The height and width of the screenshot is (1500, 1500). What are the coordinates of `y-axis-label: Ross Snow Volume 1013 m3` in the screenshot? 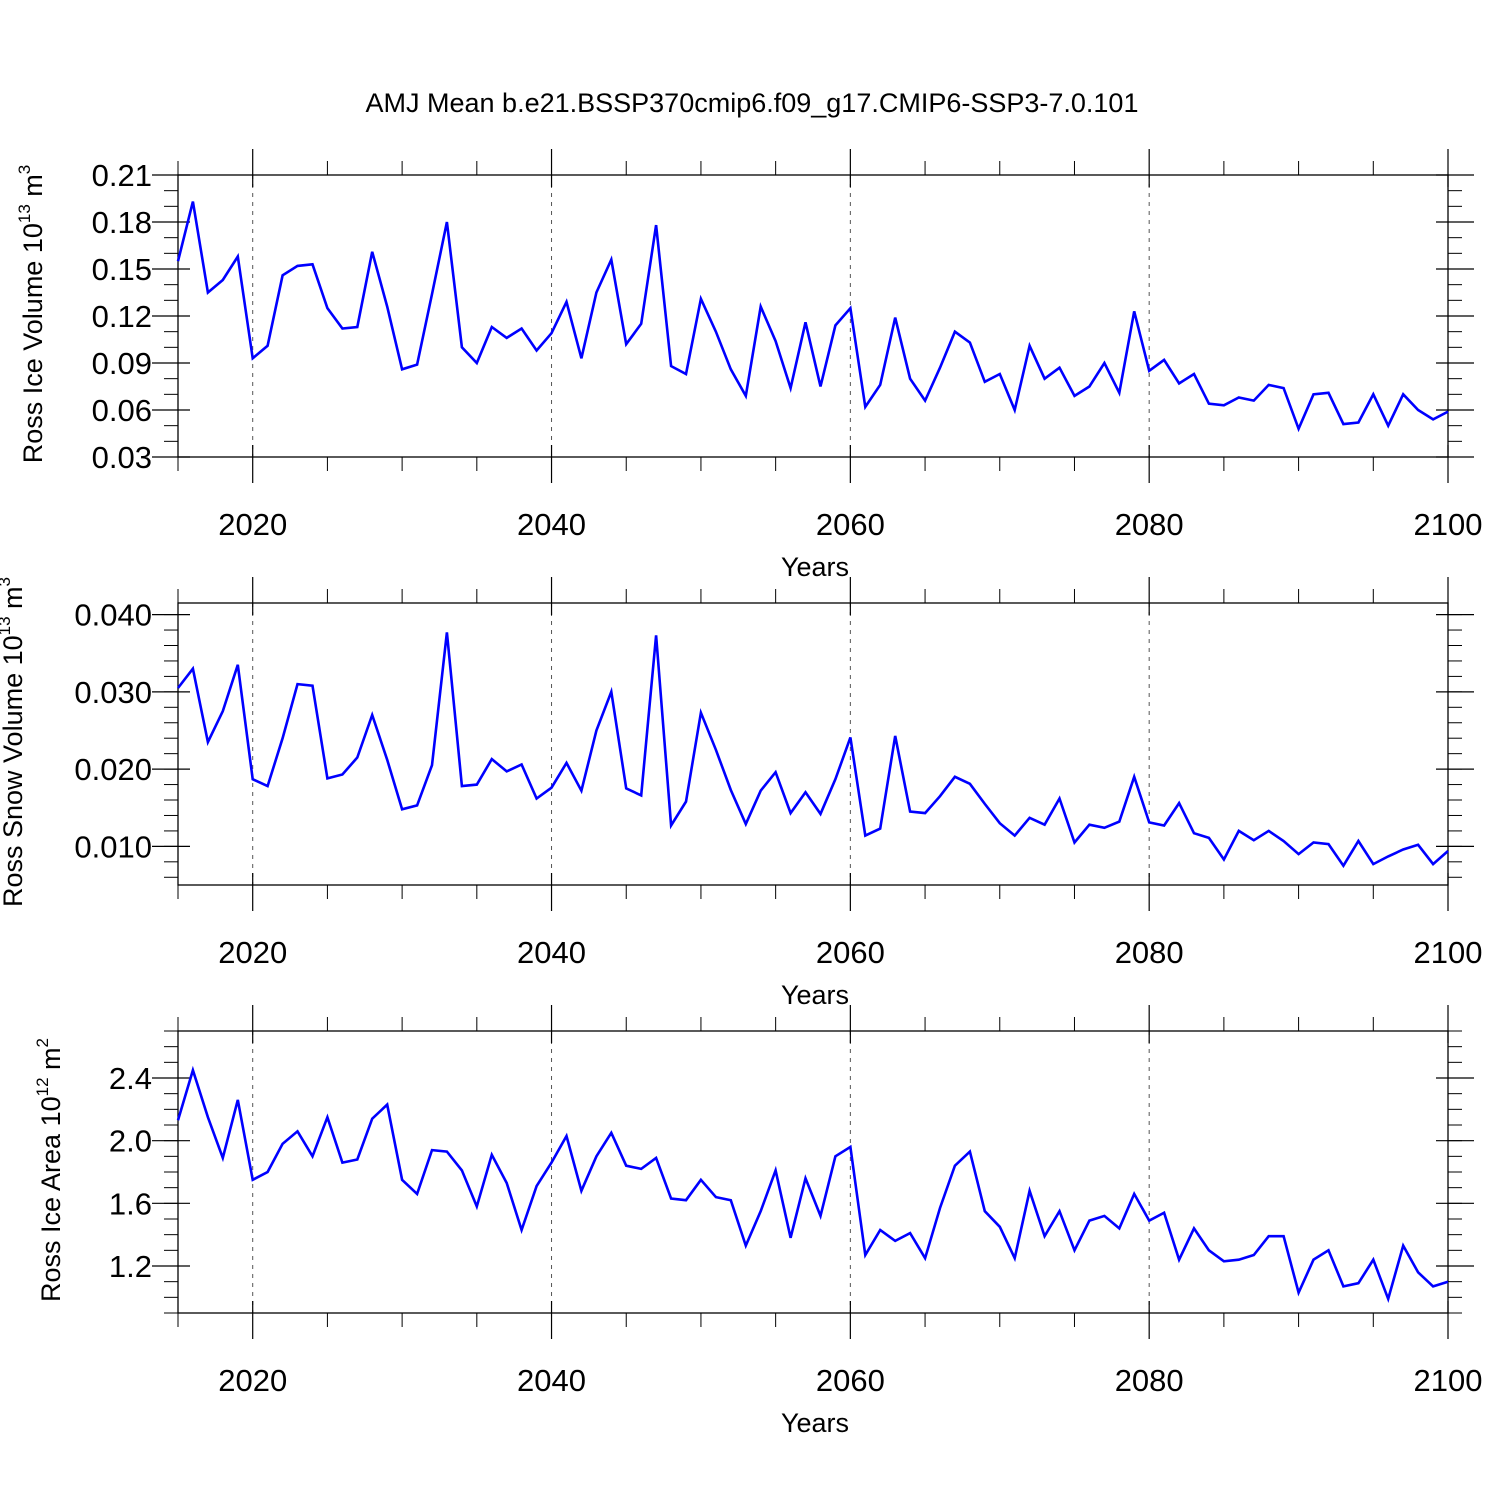 It's located at (14, 742).